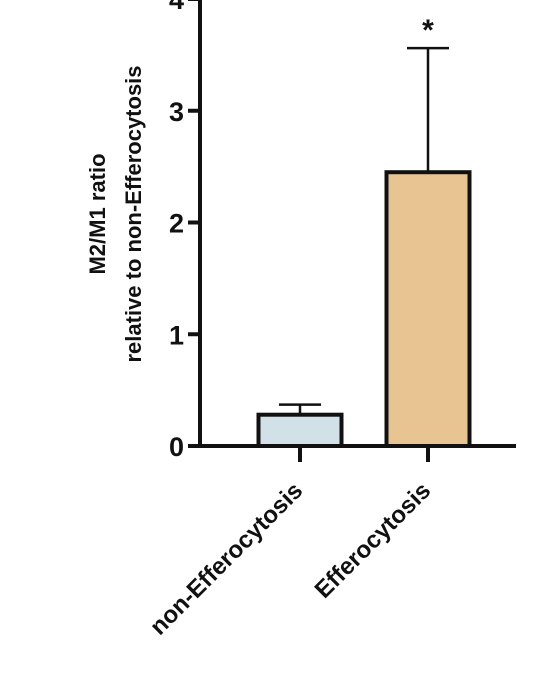 The height and width of the screenshot is (678, 535). I want to click on y-tick-label: 2, so click(176, 224).